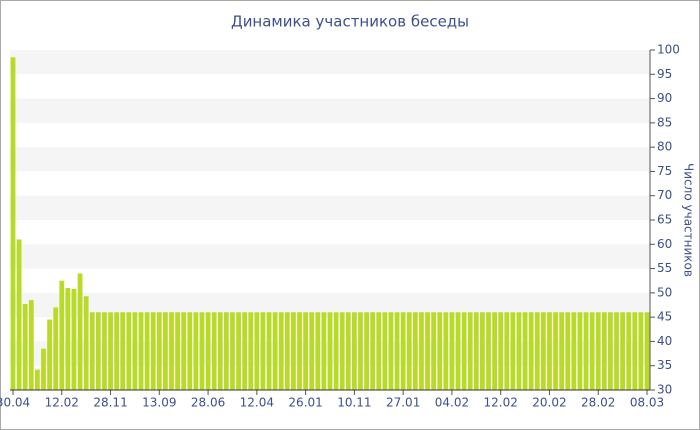 The height and width of the screenshot is (430, 700). Describe the element at coordinates (350, 22) in the screenshot. I see `chart-title: Динамика участников беседы` at that location.